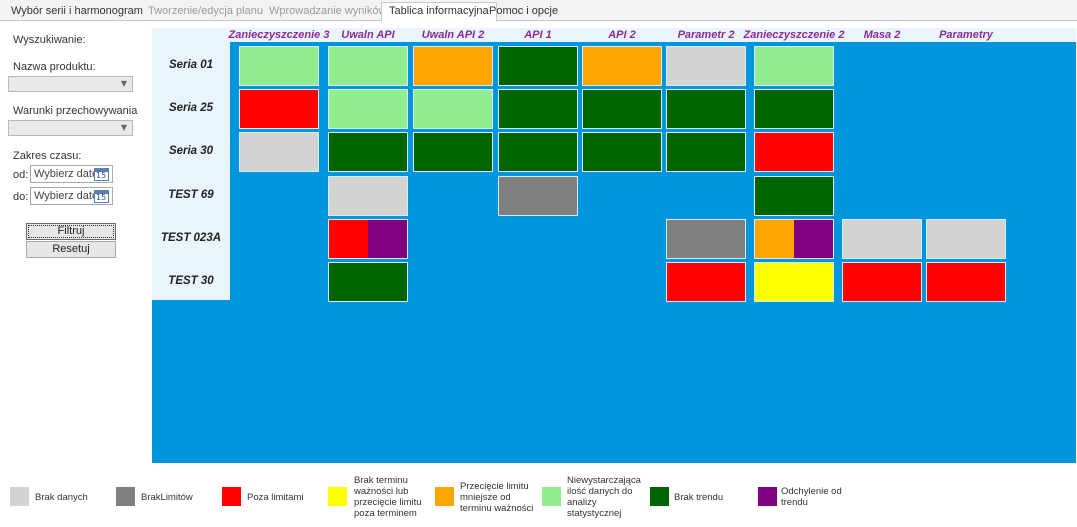 Image resolution: width=1077 pixels, height=527 pixels. What do you see at coordinates (706, 35) in the screenshot?
I see `column-header: Parametr 2` at bounding box center [706, 35].